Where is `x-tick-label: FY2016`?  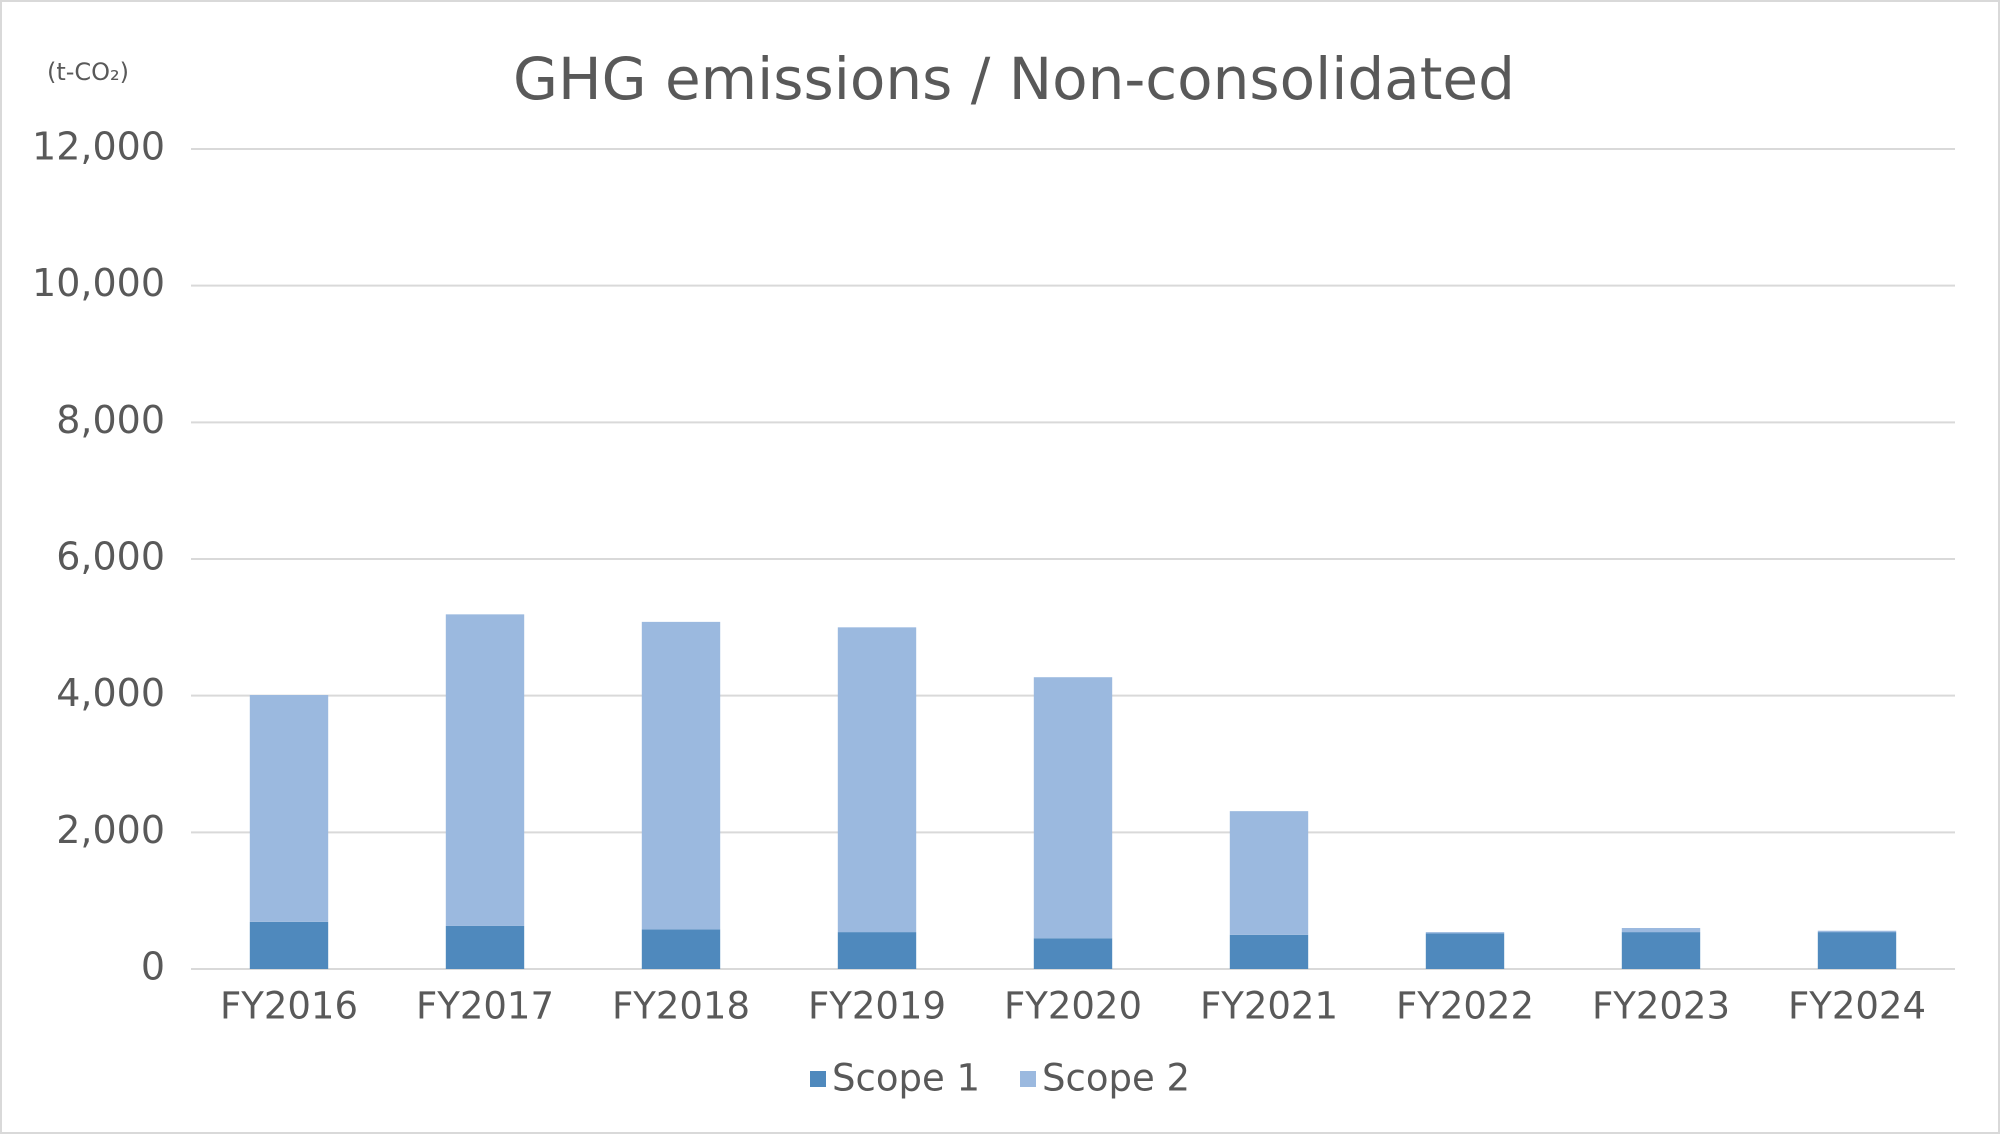
x-tick-label: FY2016 is located at coordinates (289, 1006).